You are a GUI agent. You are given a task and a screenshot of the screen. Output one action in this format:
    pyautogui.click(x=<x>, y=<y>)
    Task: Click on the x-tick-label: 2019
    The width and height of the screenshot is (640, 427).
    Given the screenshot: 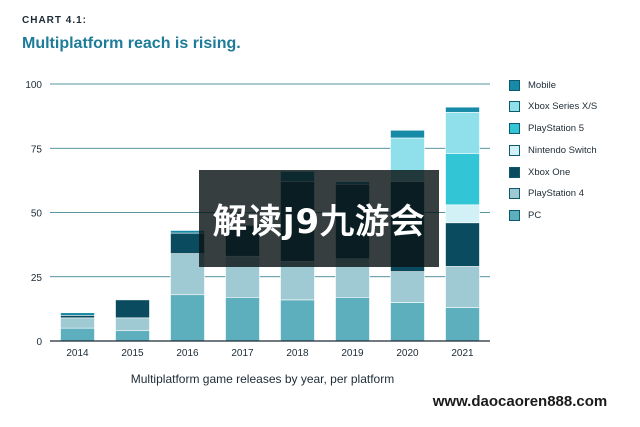 What is the action you would take?
    pyautogui.click(x=352, y=353)
    